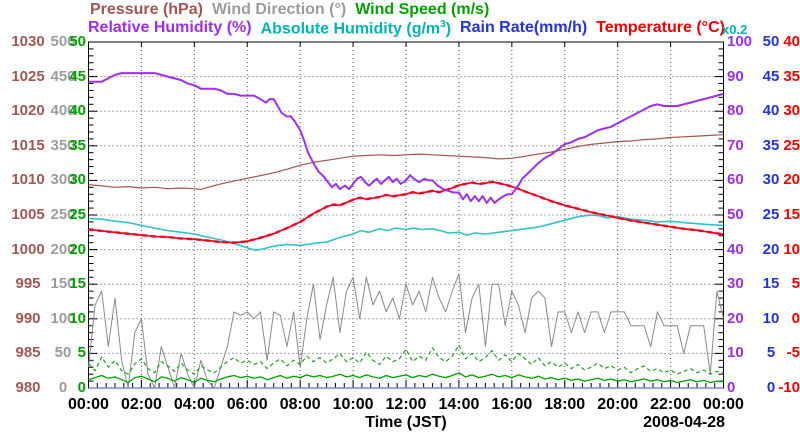 The height and width of the screenshot is (434, 800). What do you see at coordinates (771, 111) in the screenshot?
I see `rain-rate-tick-label: 40` at bounding box center [771, 111].